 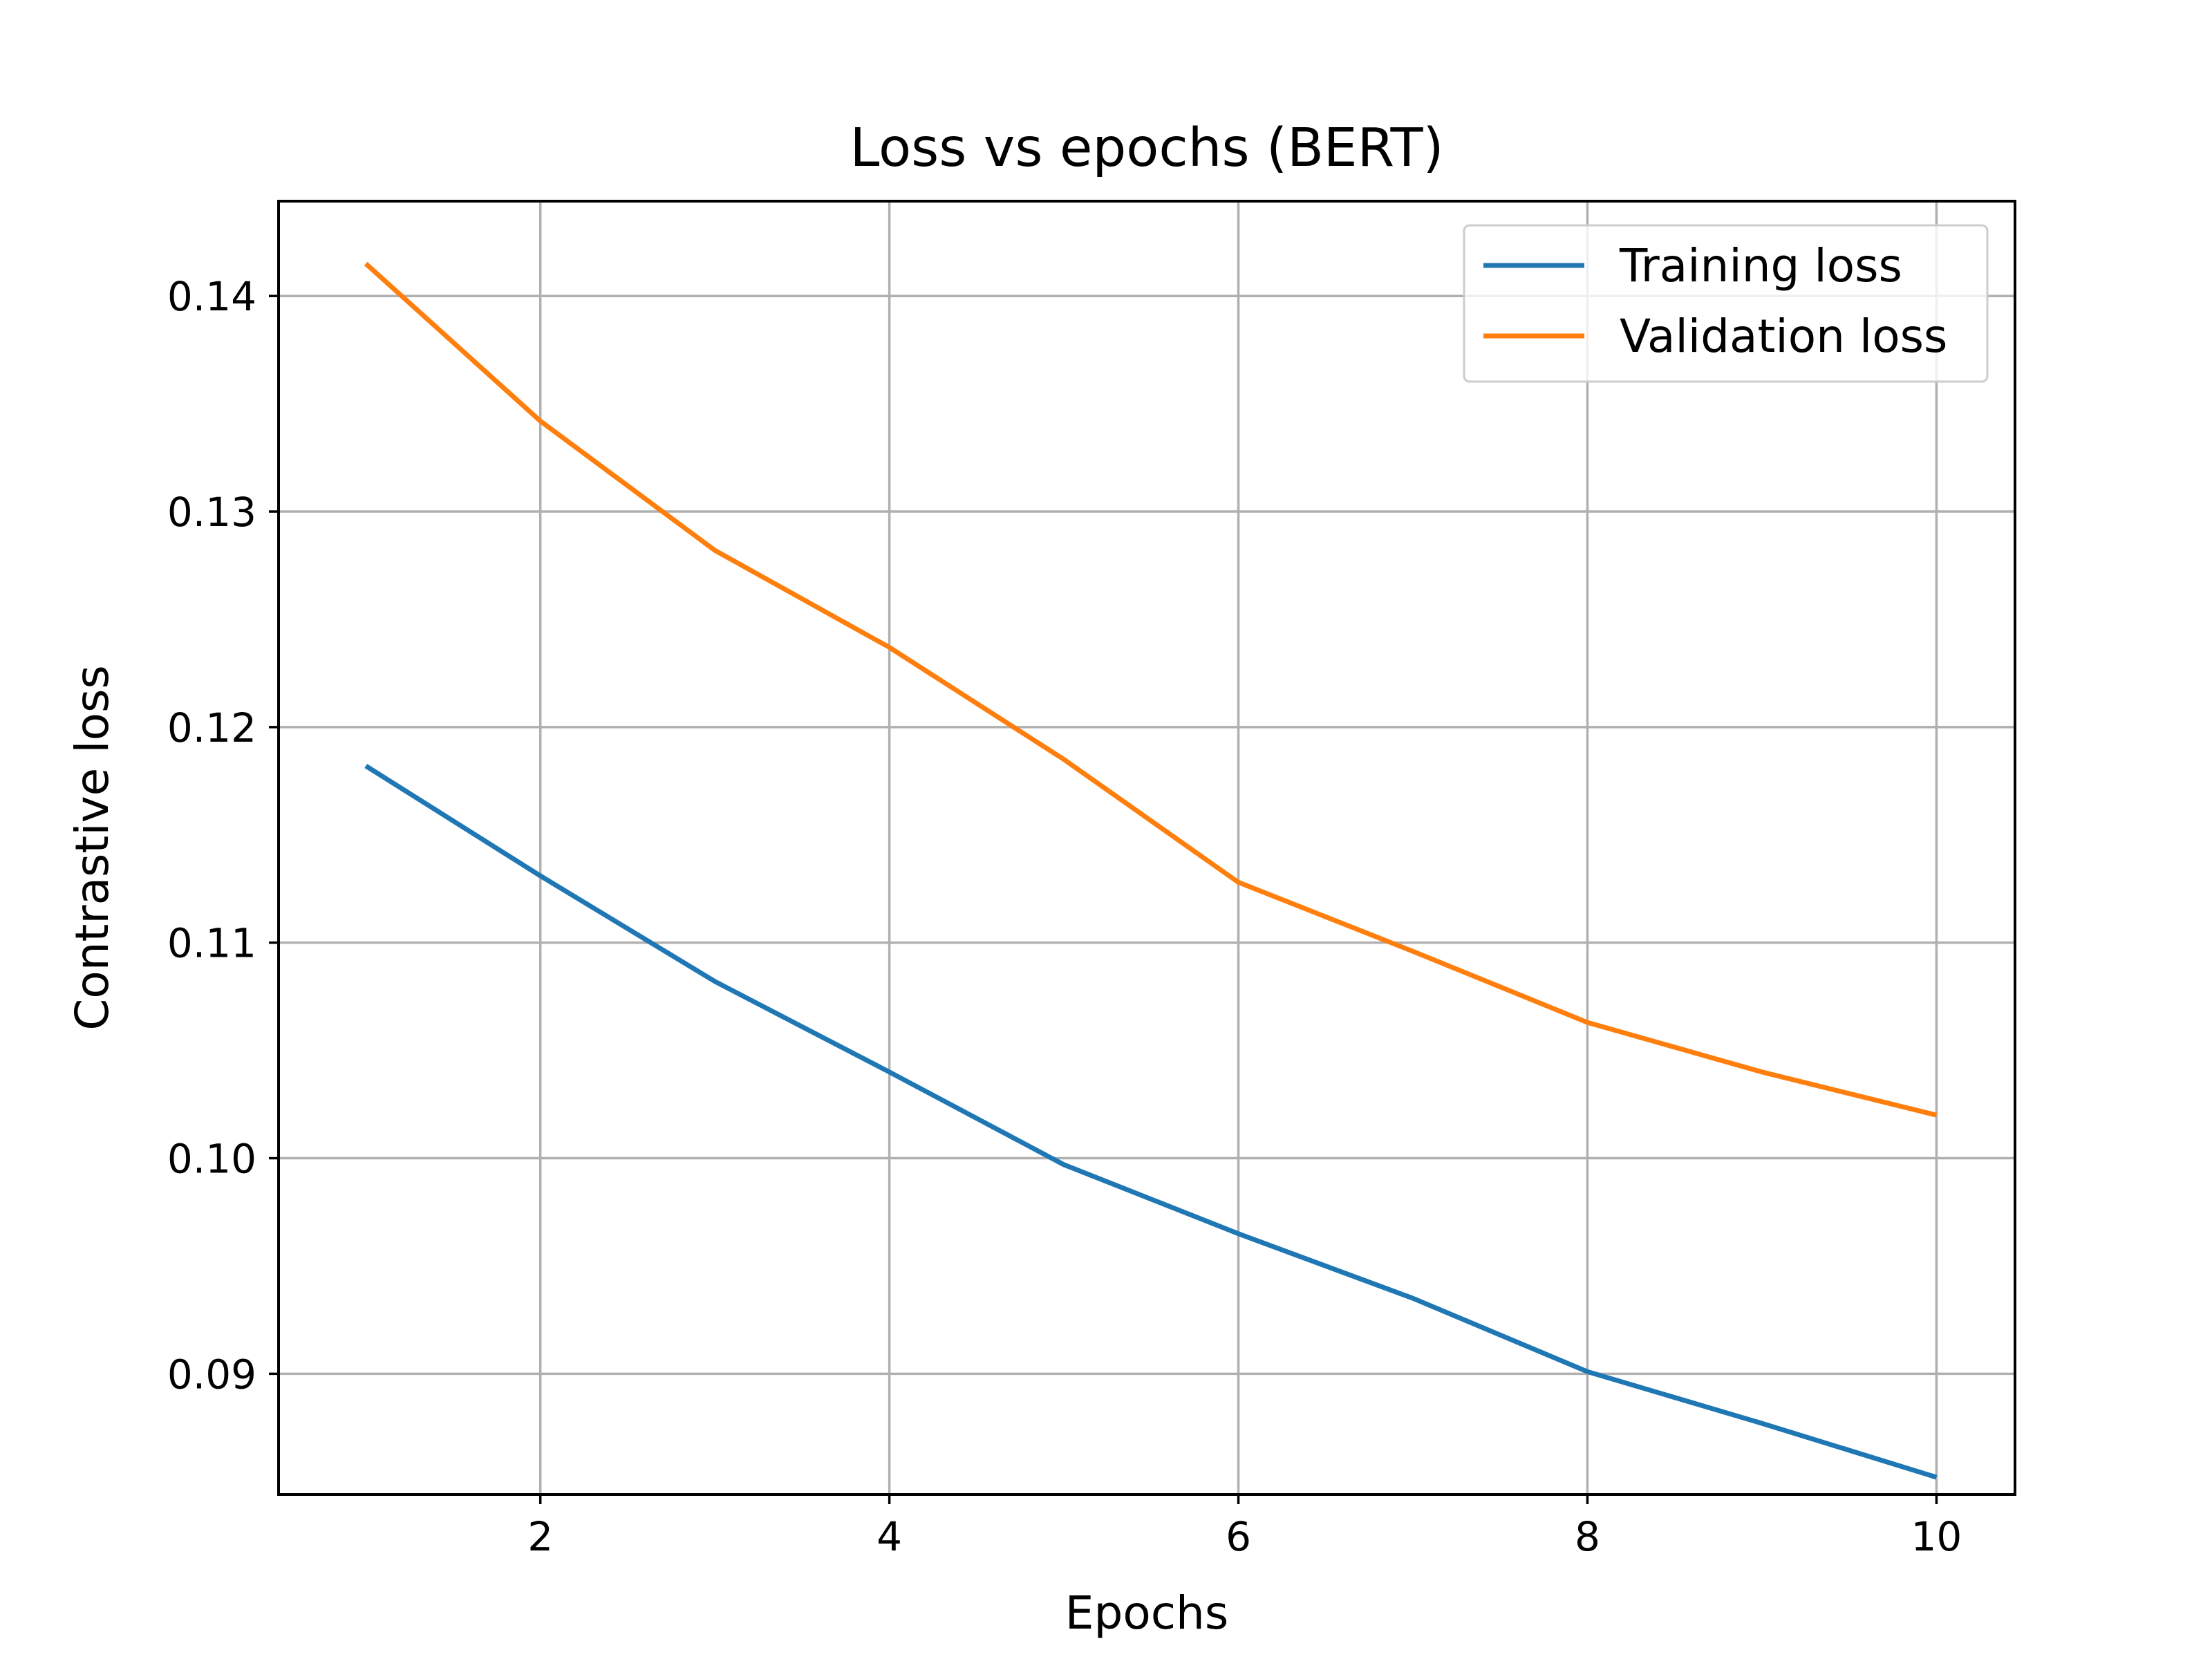 I want to click on y-tick-label: 0.12, so click(x=211, y=728).